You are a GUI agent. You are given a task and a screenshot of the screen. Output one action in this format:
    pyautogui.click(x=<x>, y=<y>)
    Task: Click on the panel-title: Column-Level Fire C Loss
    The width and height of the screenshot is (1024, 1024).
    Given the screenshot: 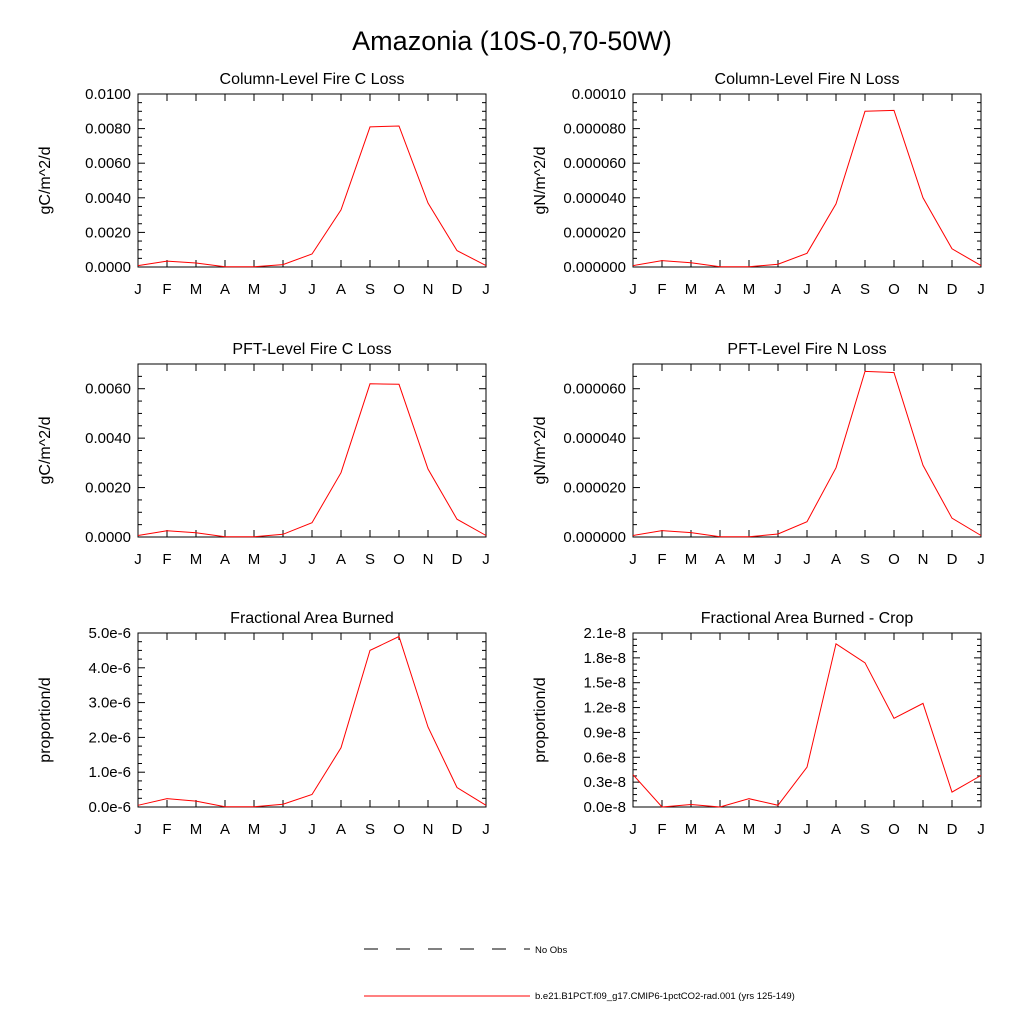 What is the action you would take?
    pyautogui.click(x=312, y=79)
    